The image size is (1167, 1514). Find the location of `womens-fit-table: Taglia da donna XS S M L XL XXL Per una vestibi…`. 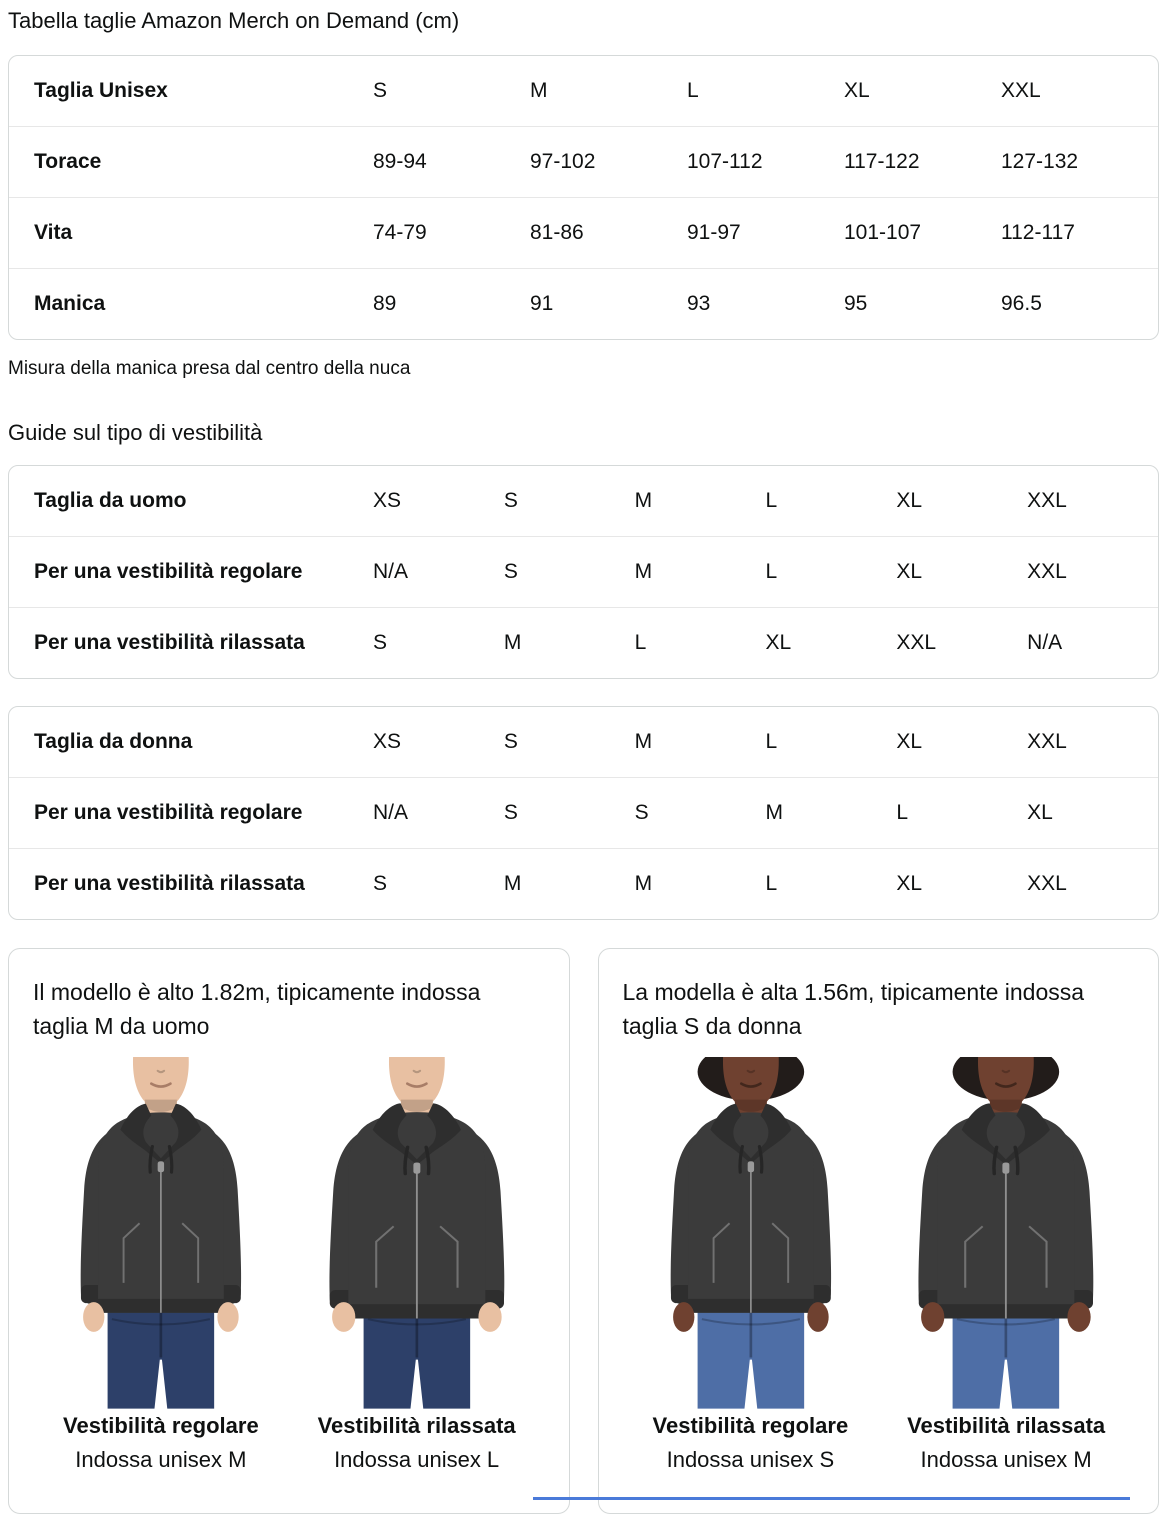

womens-fit-table: Taglia da donna XS S M L XL XXL Per una vestibi… is located at coordinates (583, 813).